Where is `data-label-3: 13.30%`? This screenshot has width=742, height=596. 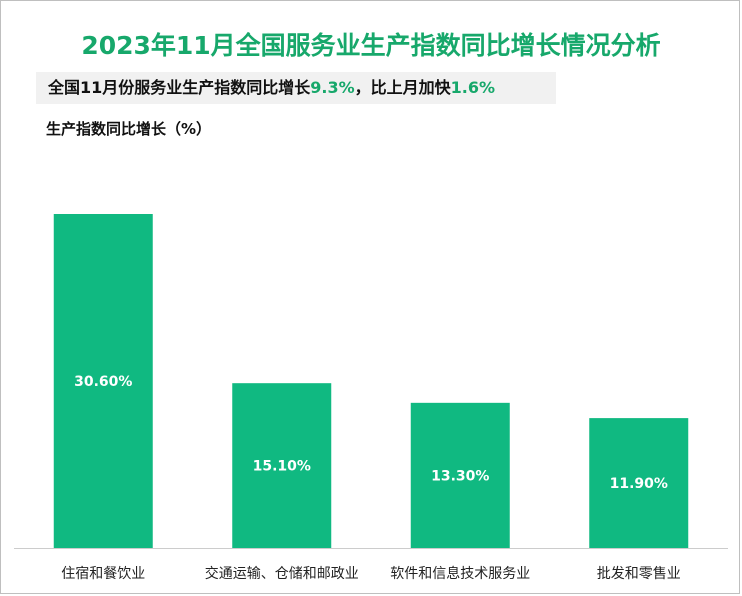 data-label-3: 13.30% is located at coordinates (460, 476).